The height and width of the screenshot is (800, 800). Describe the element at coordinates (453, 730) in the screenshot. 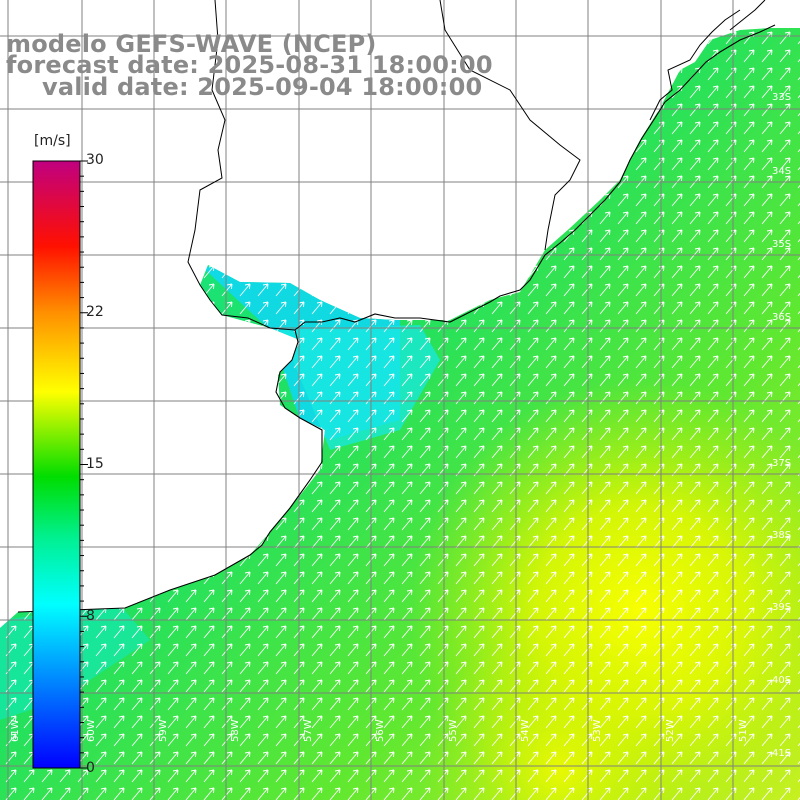

I see `lon-tick-55w: 55W` at that location.